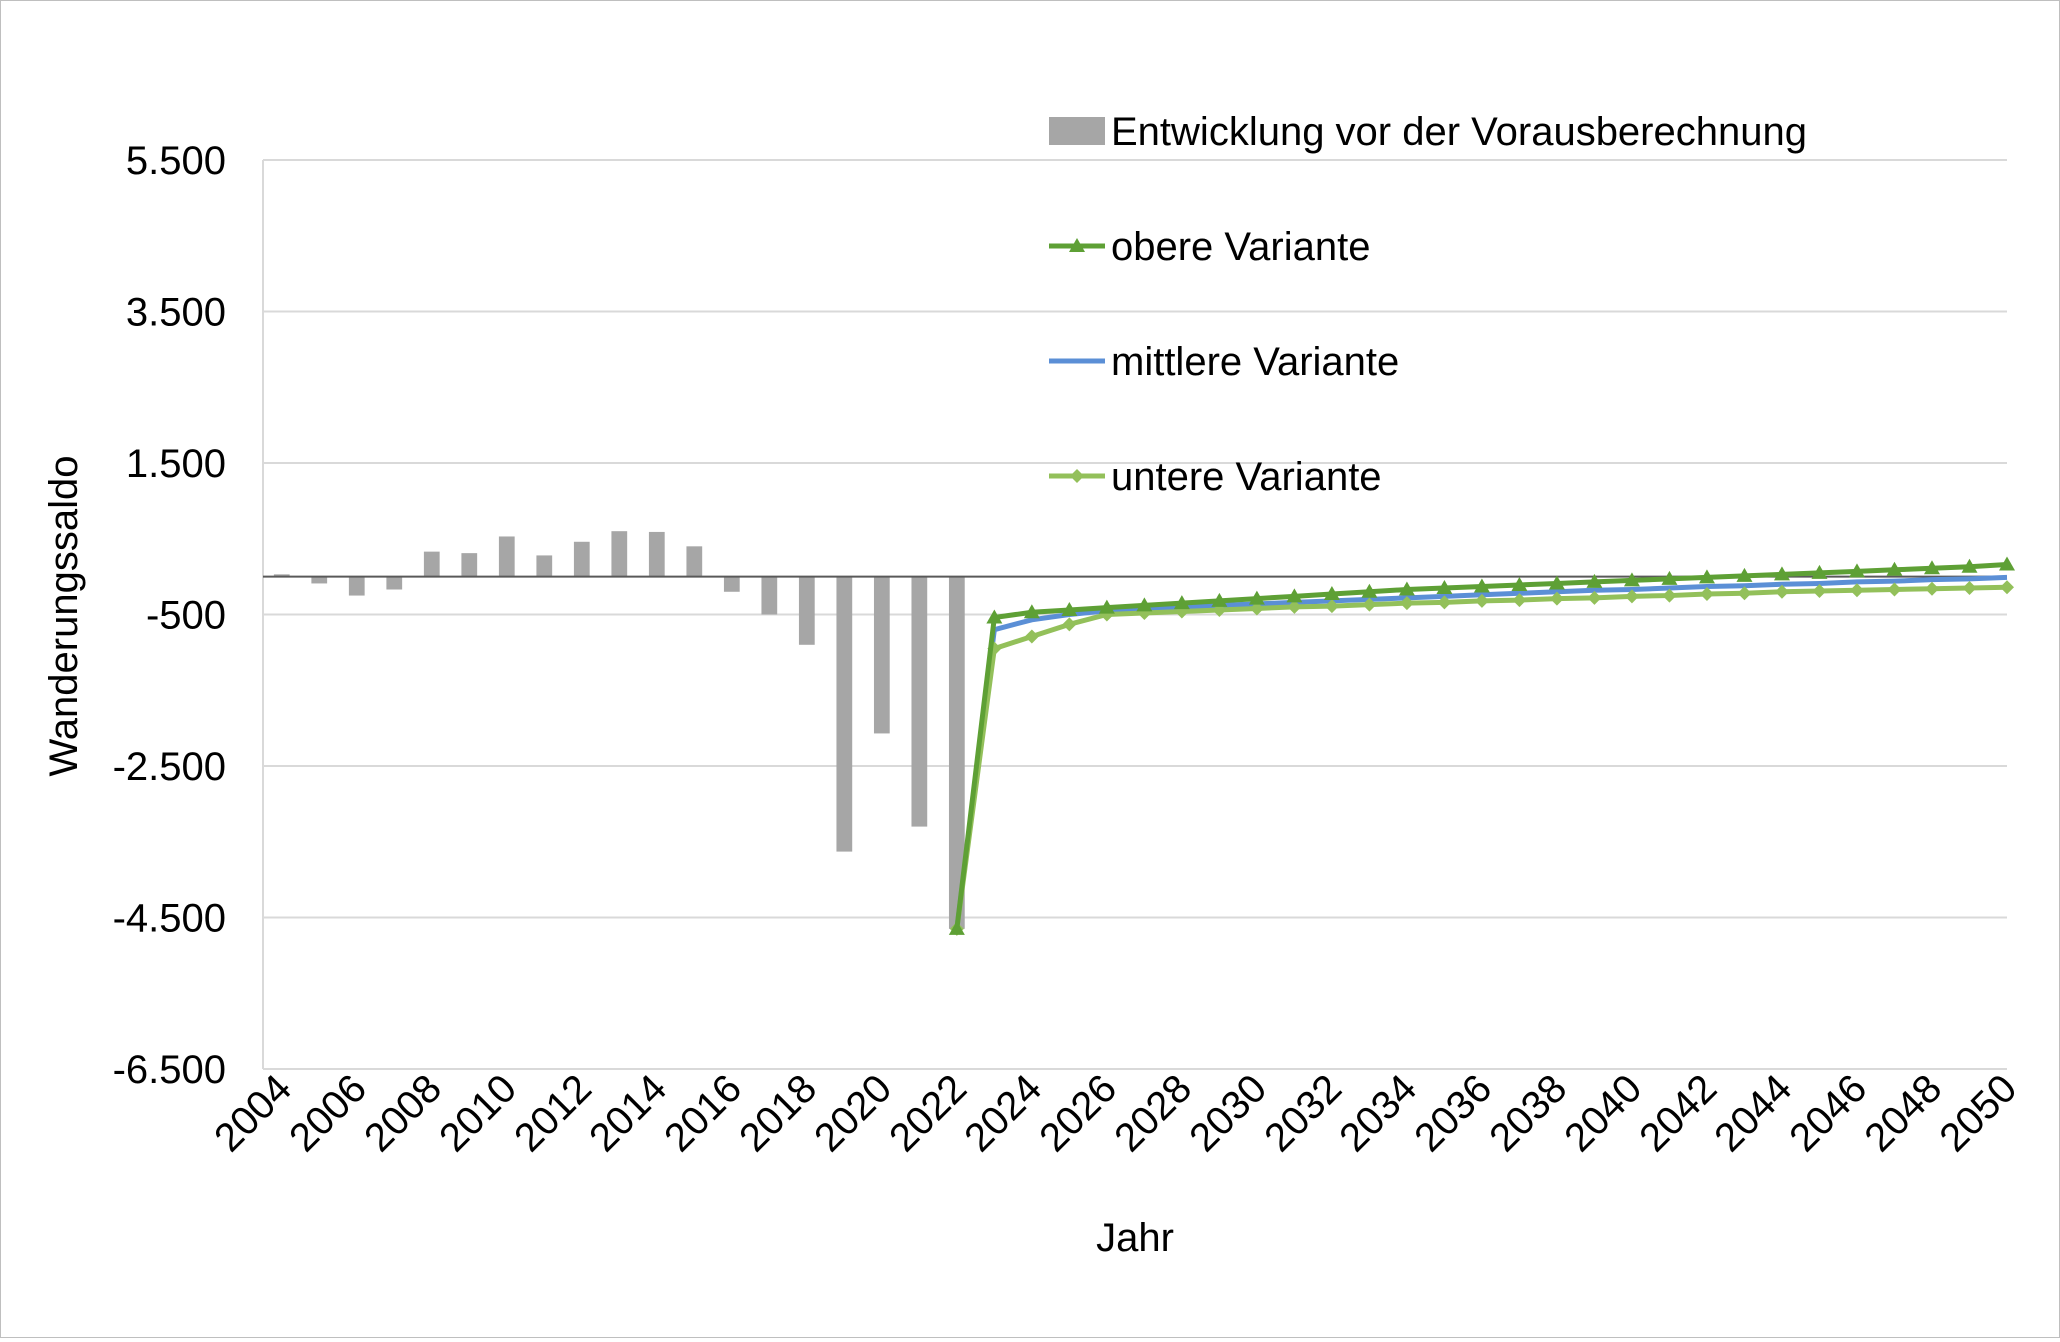  What do you see at coordinates (403, 1113) in the screenshot?
I see `x-tick-label: 2008` at bounding box center [403, 1113].